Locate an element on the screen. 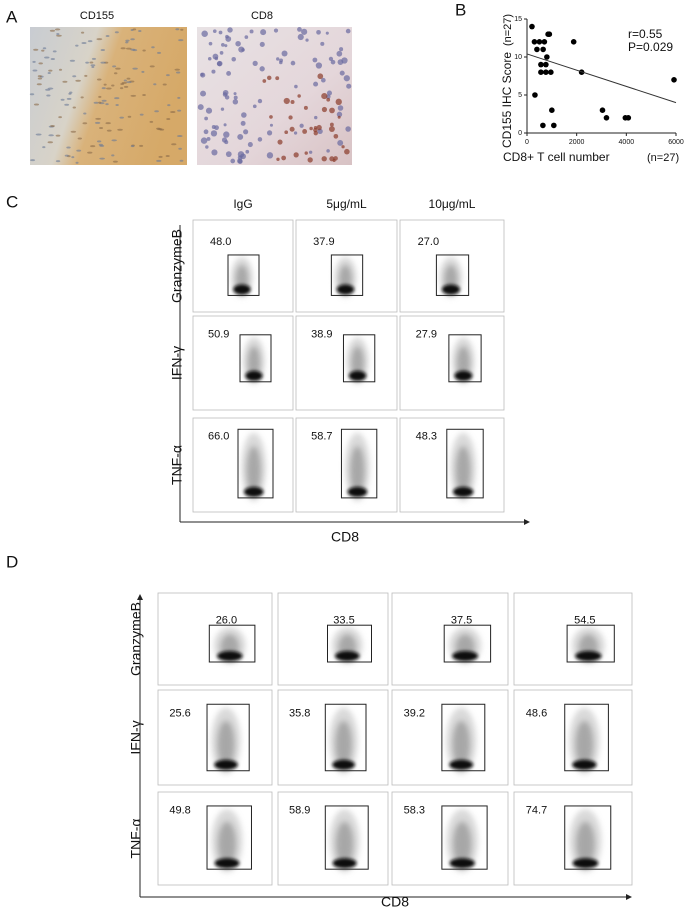 The image size is (685, 912). panel-label: A is located at coordinates (12, 16).